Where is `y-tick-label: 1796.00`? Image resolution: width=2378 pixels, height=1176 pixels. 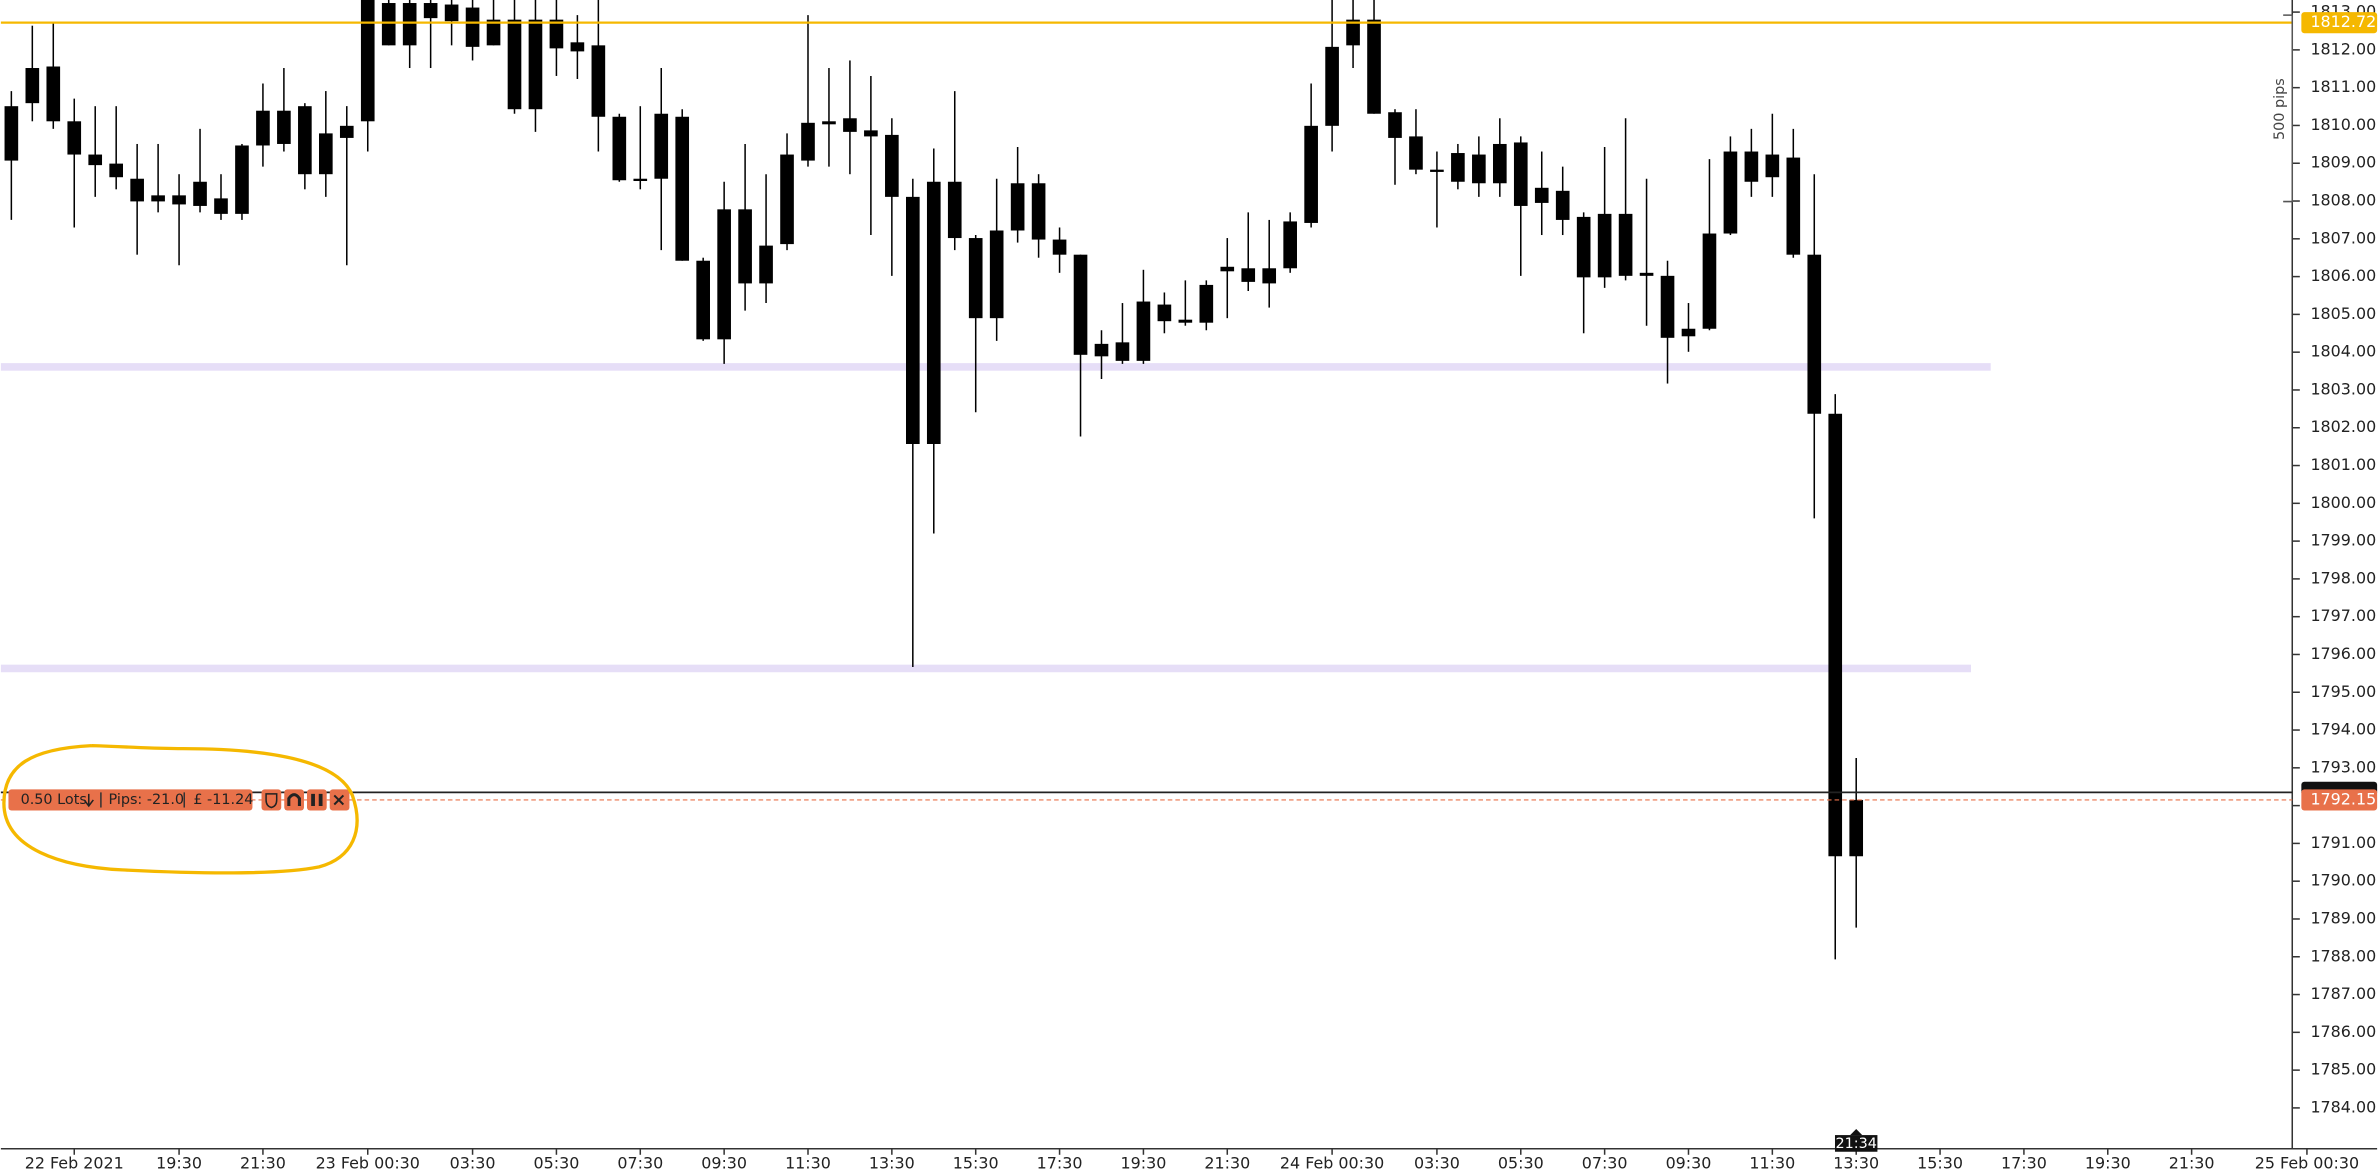 y-tick-label: 1796.00 is located at coordinates (2343, 653).